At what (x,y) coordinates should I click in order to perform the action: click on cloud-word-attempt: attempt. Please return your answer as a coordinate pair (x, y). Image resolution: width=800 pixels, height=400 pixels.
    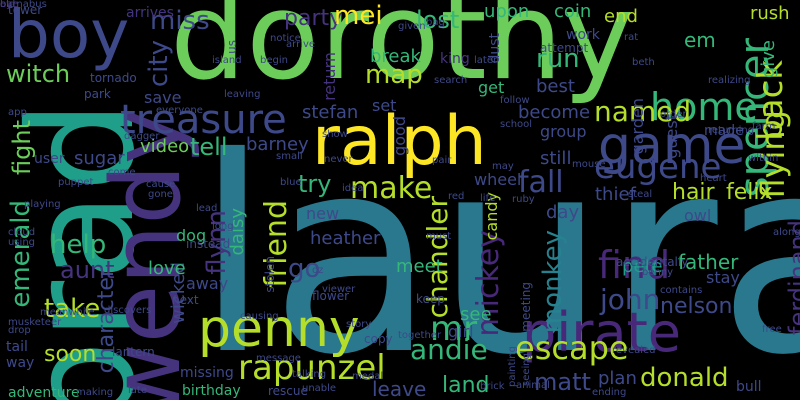
    Looking at the image, I should click on (564, 48).